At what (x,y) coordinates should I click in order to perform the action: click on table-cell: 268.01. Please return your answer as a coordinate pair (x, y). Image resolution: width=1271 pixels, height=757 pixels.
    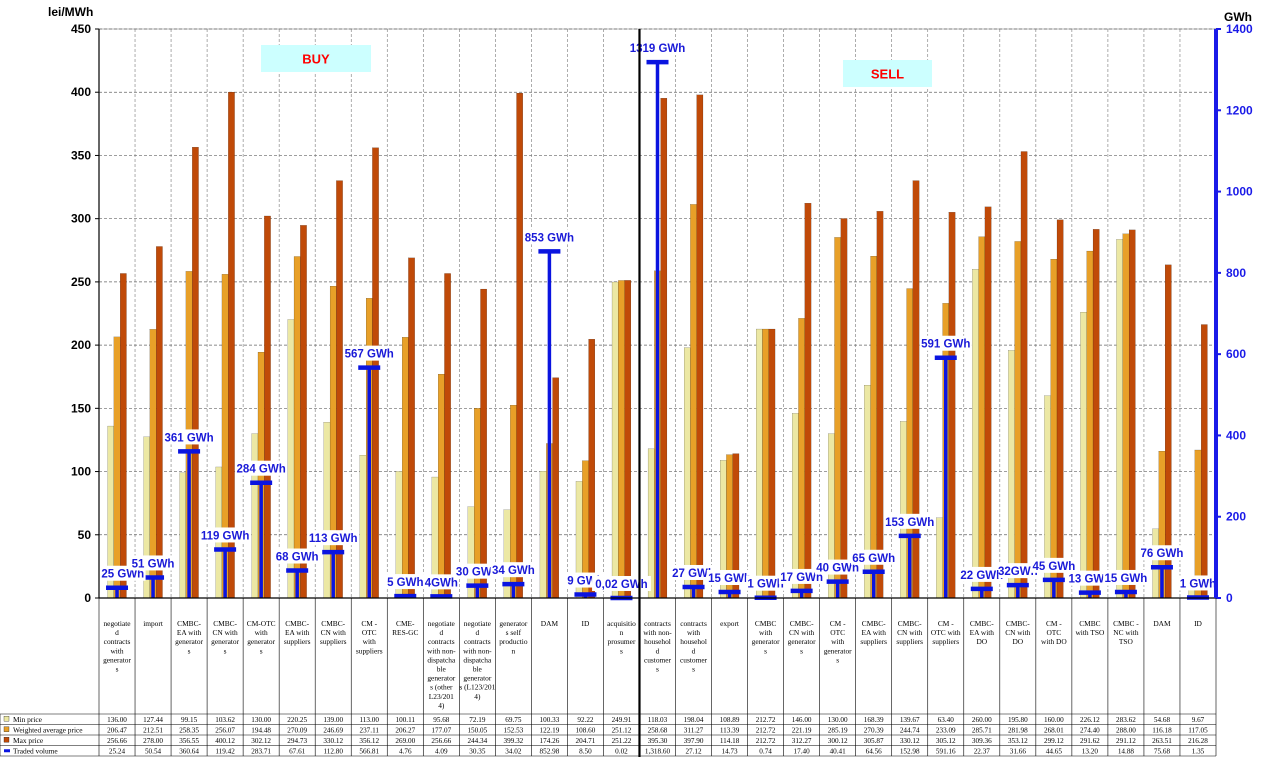
    Looking at the image, I should click on (1054, 730).